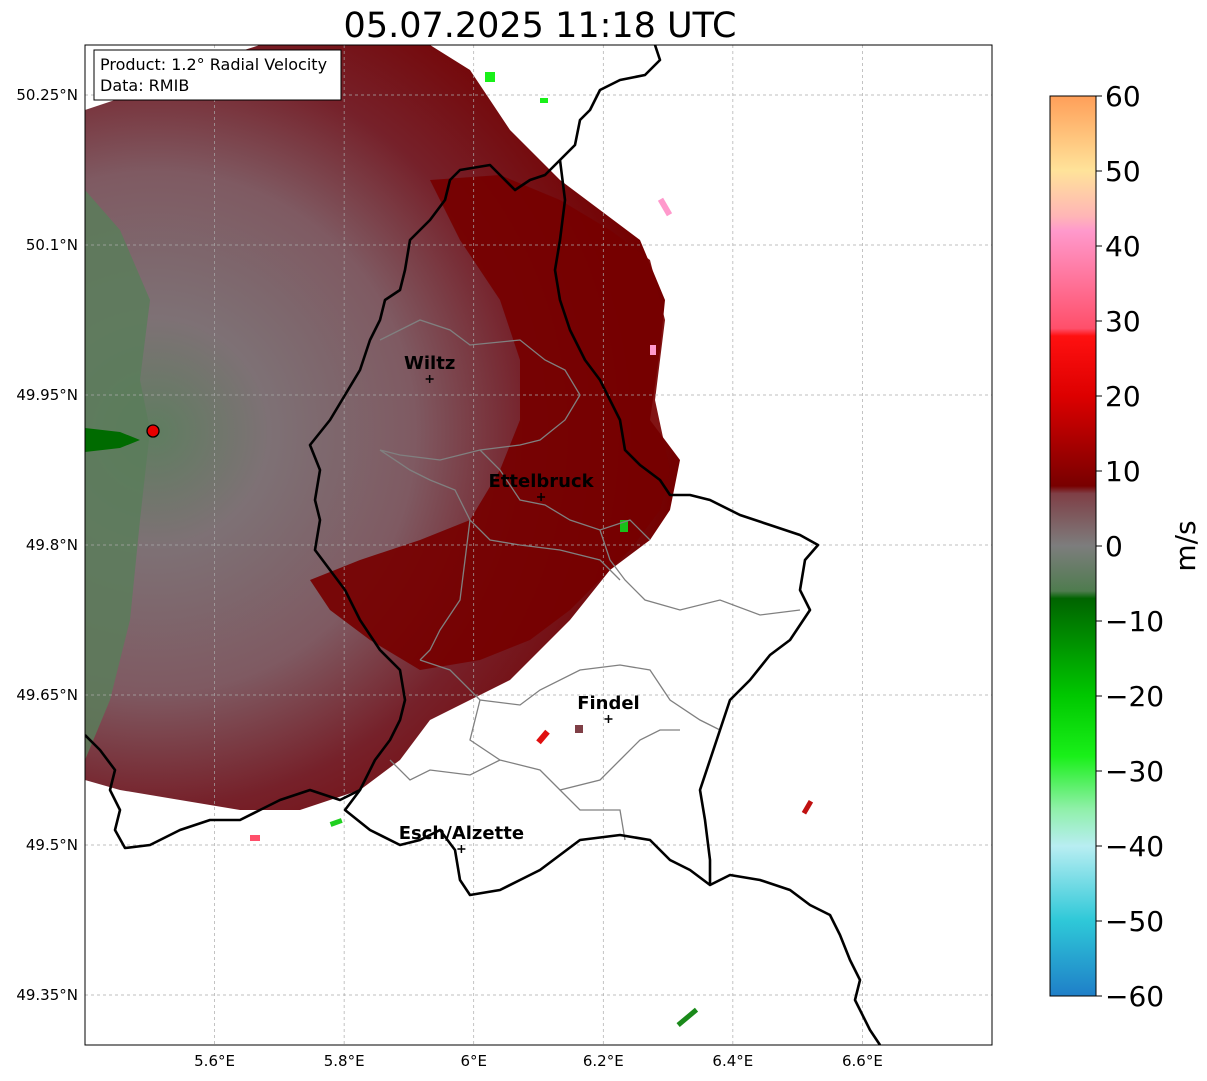 This screenshot has width=1207, height=1081. Describe the element at coordinates (1134, 921) in the screenshot. I see `colorbar-tick-label: −50` at that location.